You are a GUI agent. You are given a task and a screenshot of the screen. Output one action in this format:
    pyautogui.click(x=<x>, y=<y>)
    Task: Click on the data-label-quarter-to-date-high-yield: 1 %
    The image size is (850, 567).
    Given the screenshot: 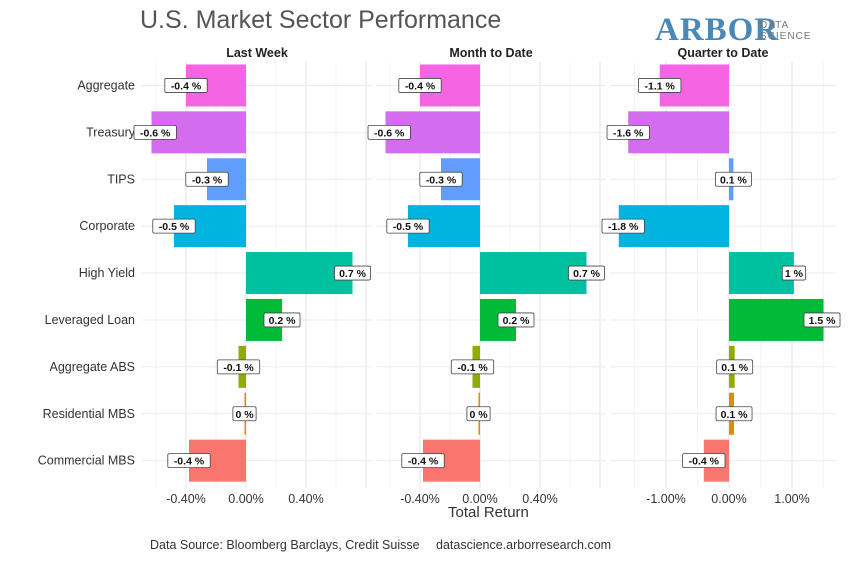 What is the action you would take?
    pyautogui.click(x=794, y=274)
    